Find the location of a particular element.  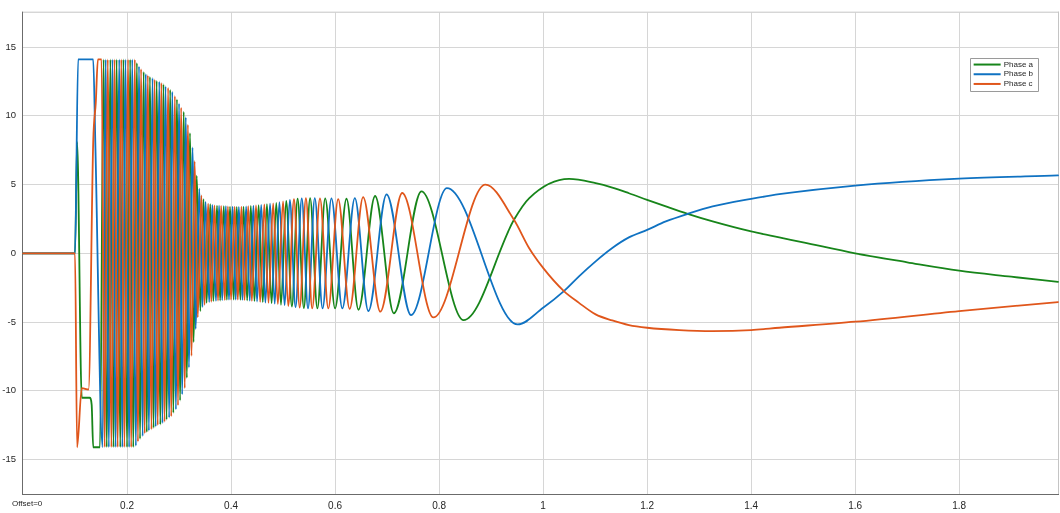

y-tick-label: -5 is located at coordinates (11, 321).